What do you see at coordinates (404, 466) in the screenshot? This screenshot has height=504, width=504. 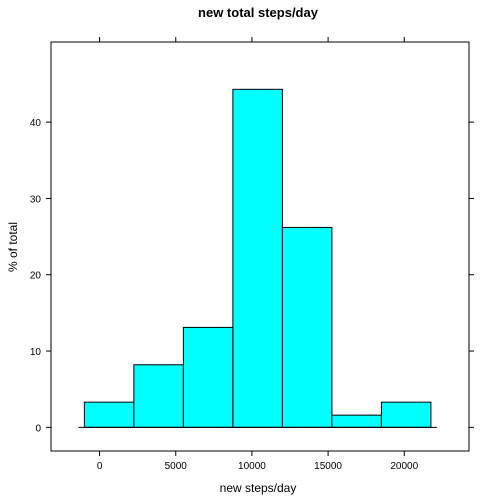 I see `x-tick-label: 20000` at bounding box center [404, 466].